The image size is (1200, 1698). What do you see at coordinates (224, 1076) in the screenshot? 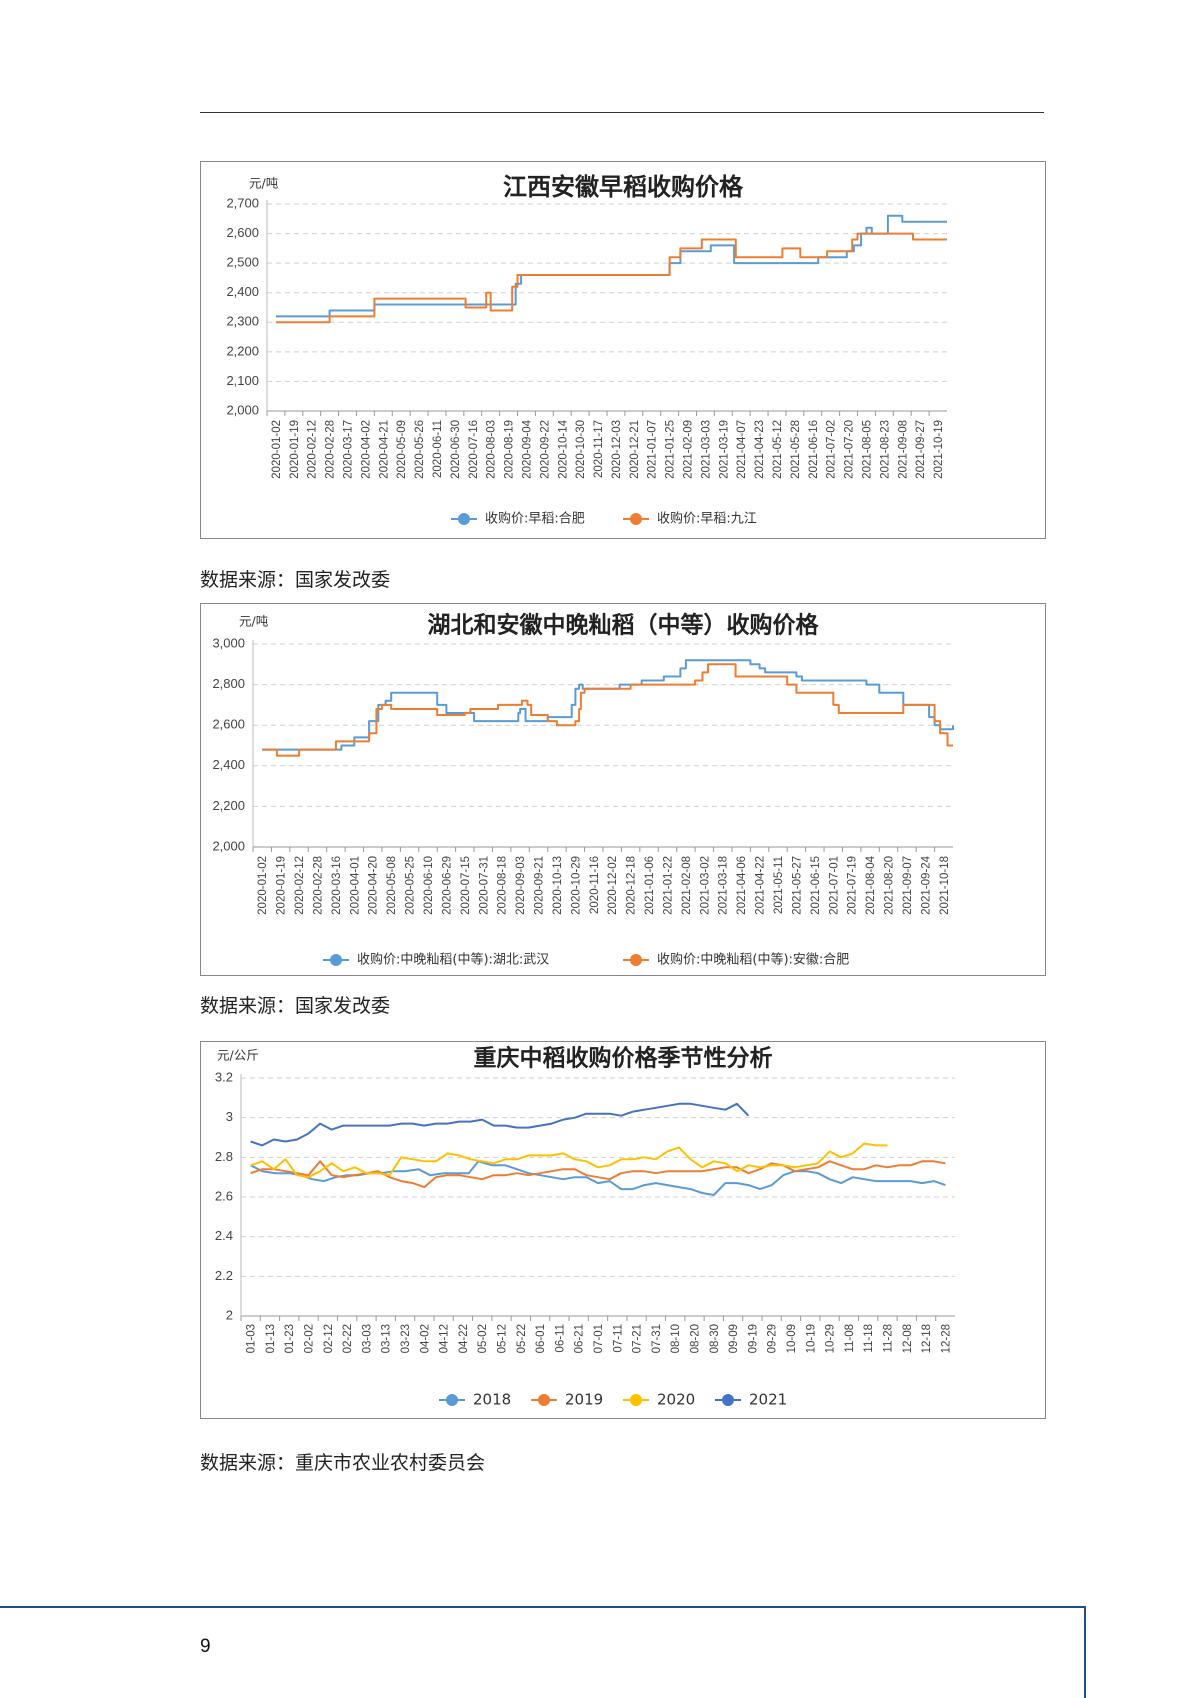
I see `y-tick-label: 3.2` at bounding box center [224, 1076].